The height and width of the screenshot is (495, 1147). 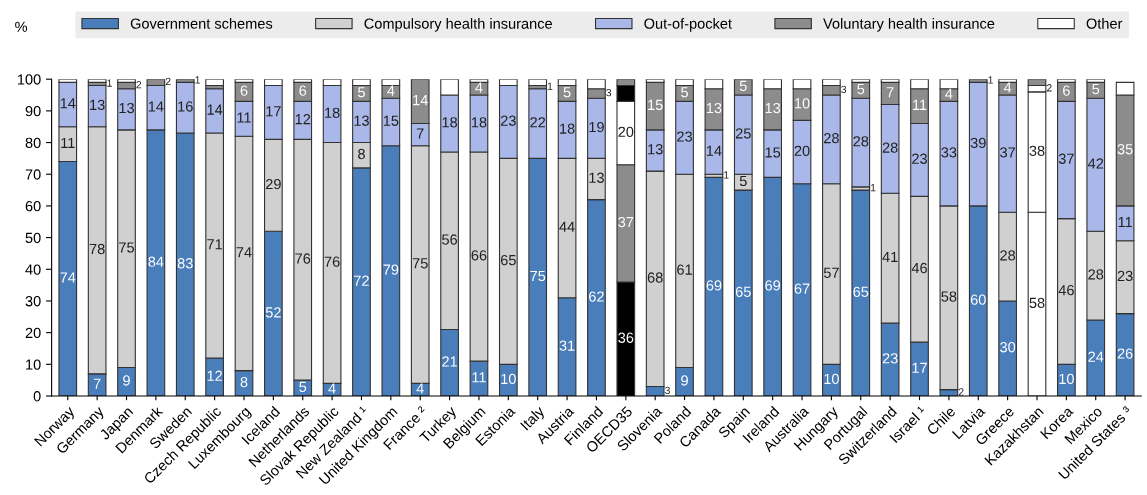 What do you see at coordinates (596, 296) in the screenshot?
I see `data-label: 62` at bounding box center [596, 296].